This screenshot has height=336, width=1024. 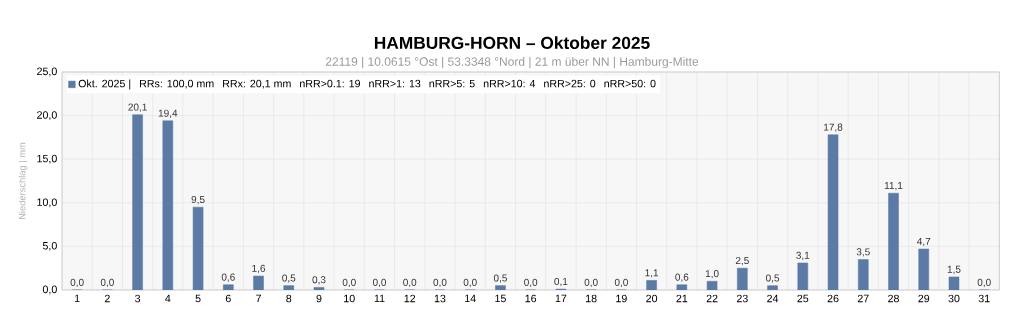 What do you see at coordinates (742, 261) in the screenshot?
I see `data-label: 2,5` at bounding box center [742, 261].